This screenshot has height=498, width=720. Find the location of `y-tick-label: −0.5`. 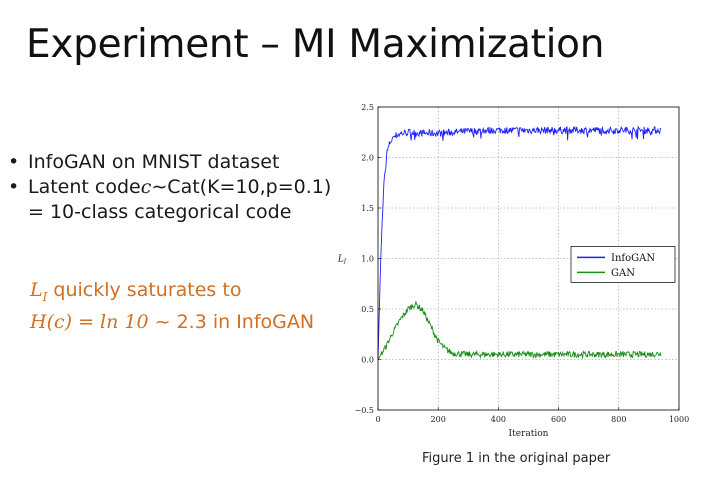

y-tick-label: −0.5 is located at coordinates (364, 410).